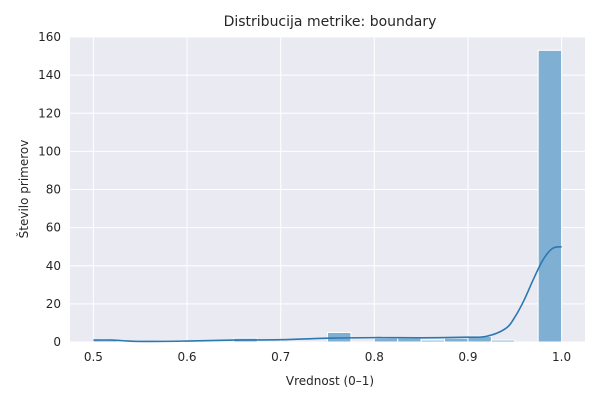  What do you see at coordinates (327, 357) in the screenshot?
I see `x-axis-ticks: 0.5 0.6 0.7 0.8 0.9 1.0` at bounding box center [327, 357].